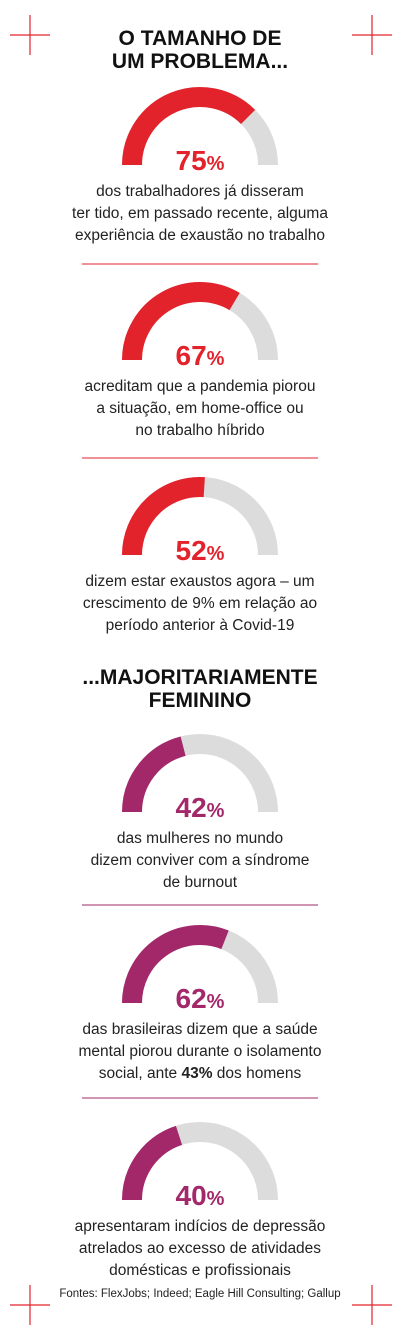  I want to click on description: dizem conviver com a síndrome, so click(200, 860).